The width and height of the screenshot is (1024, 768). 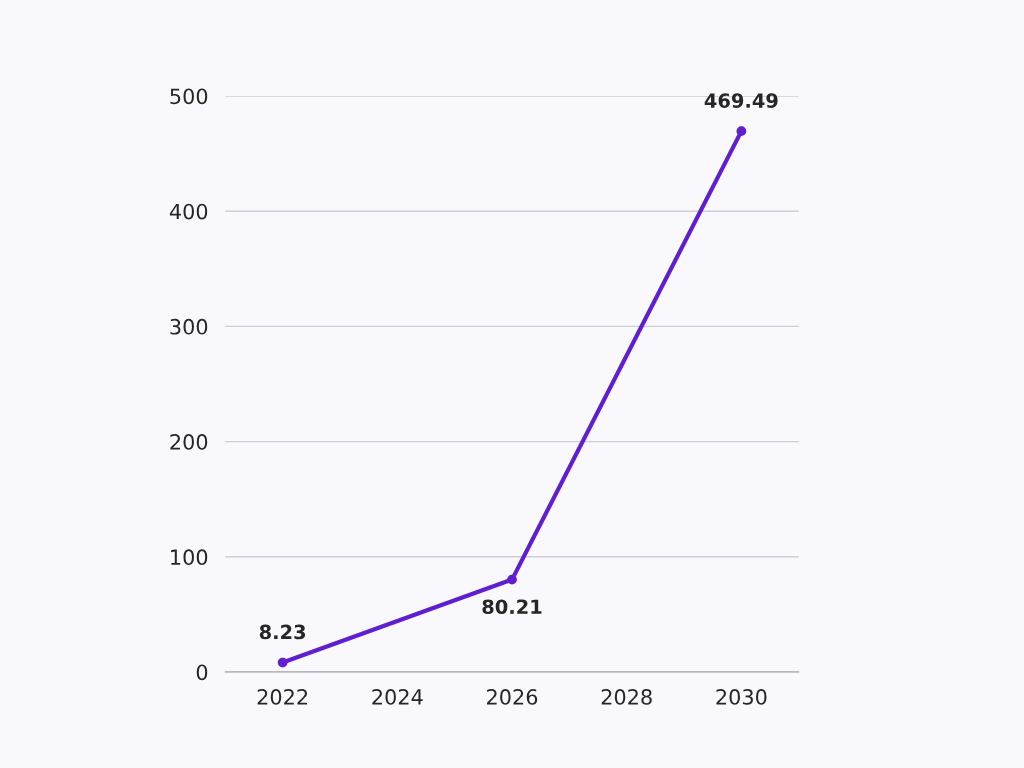 What do you see at coordinates (188, 211) in the screenshot?
I see `y-tick-label: 400` at bounding box center [188, 211].